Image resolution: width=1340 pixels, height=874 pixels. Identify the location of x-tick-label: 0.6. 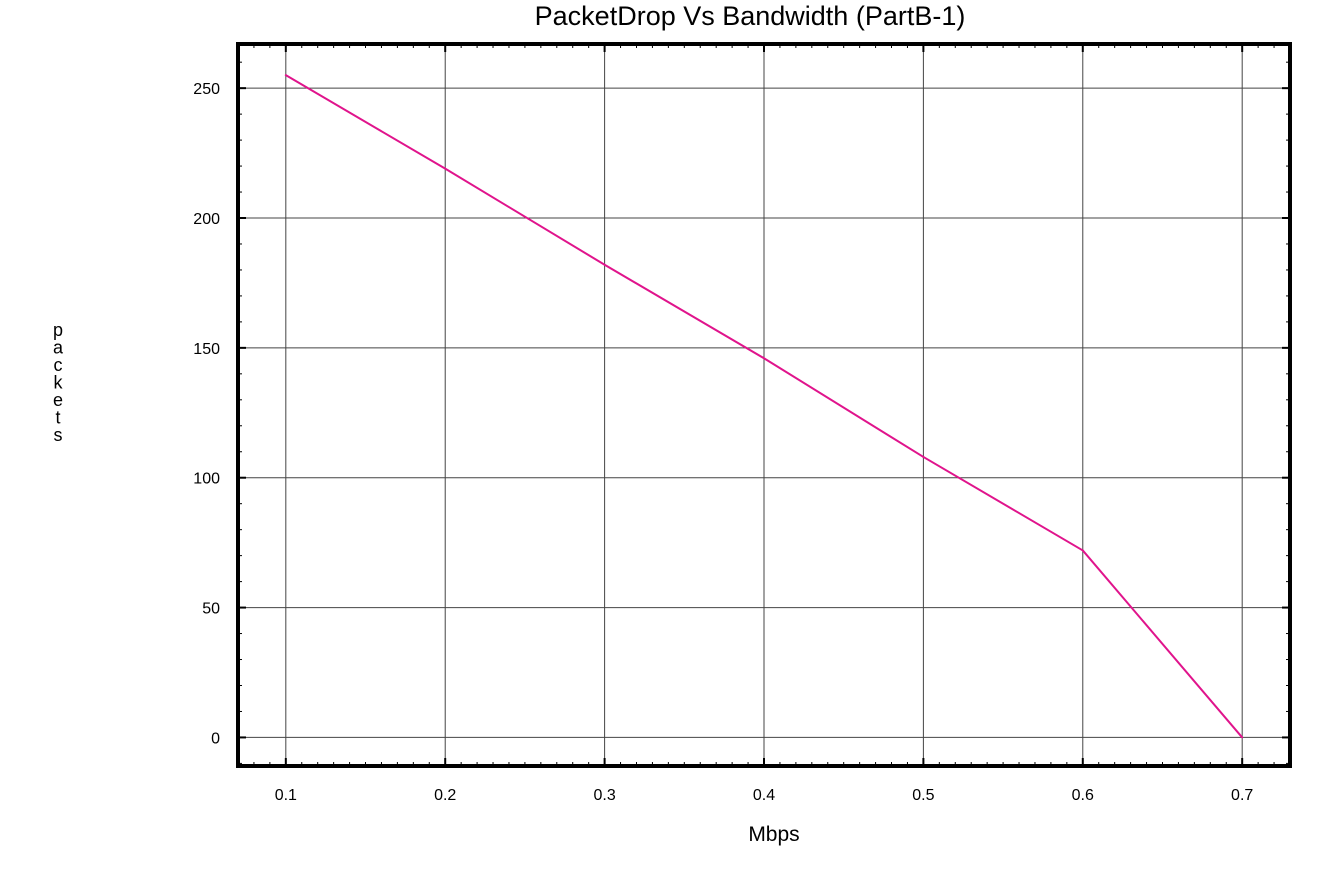
(1083, 795).